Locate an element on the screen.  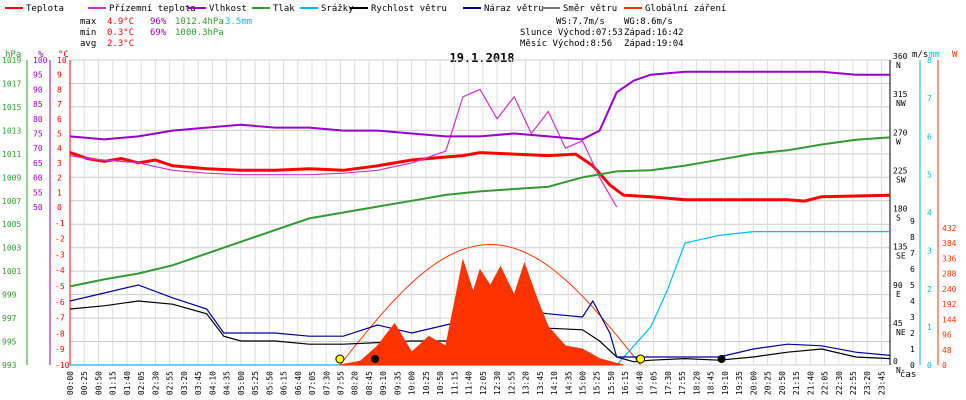
pct-tick-label: 55 is located at coordinates (38, 192).